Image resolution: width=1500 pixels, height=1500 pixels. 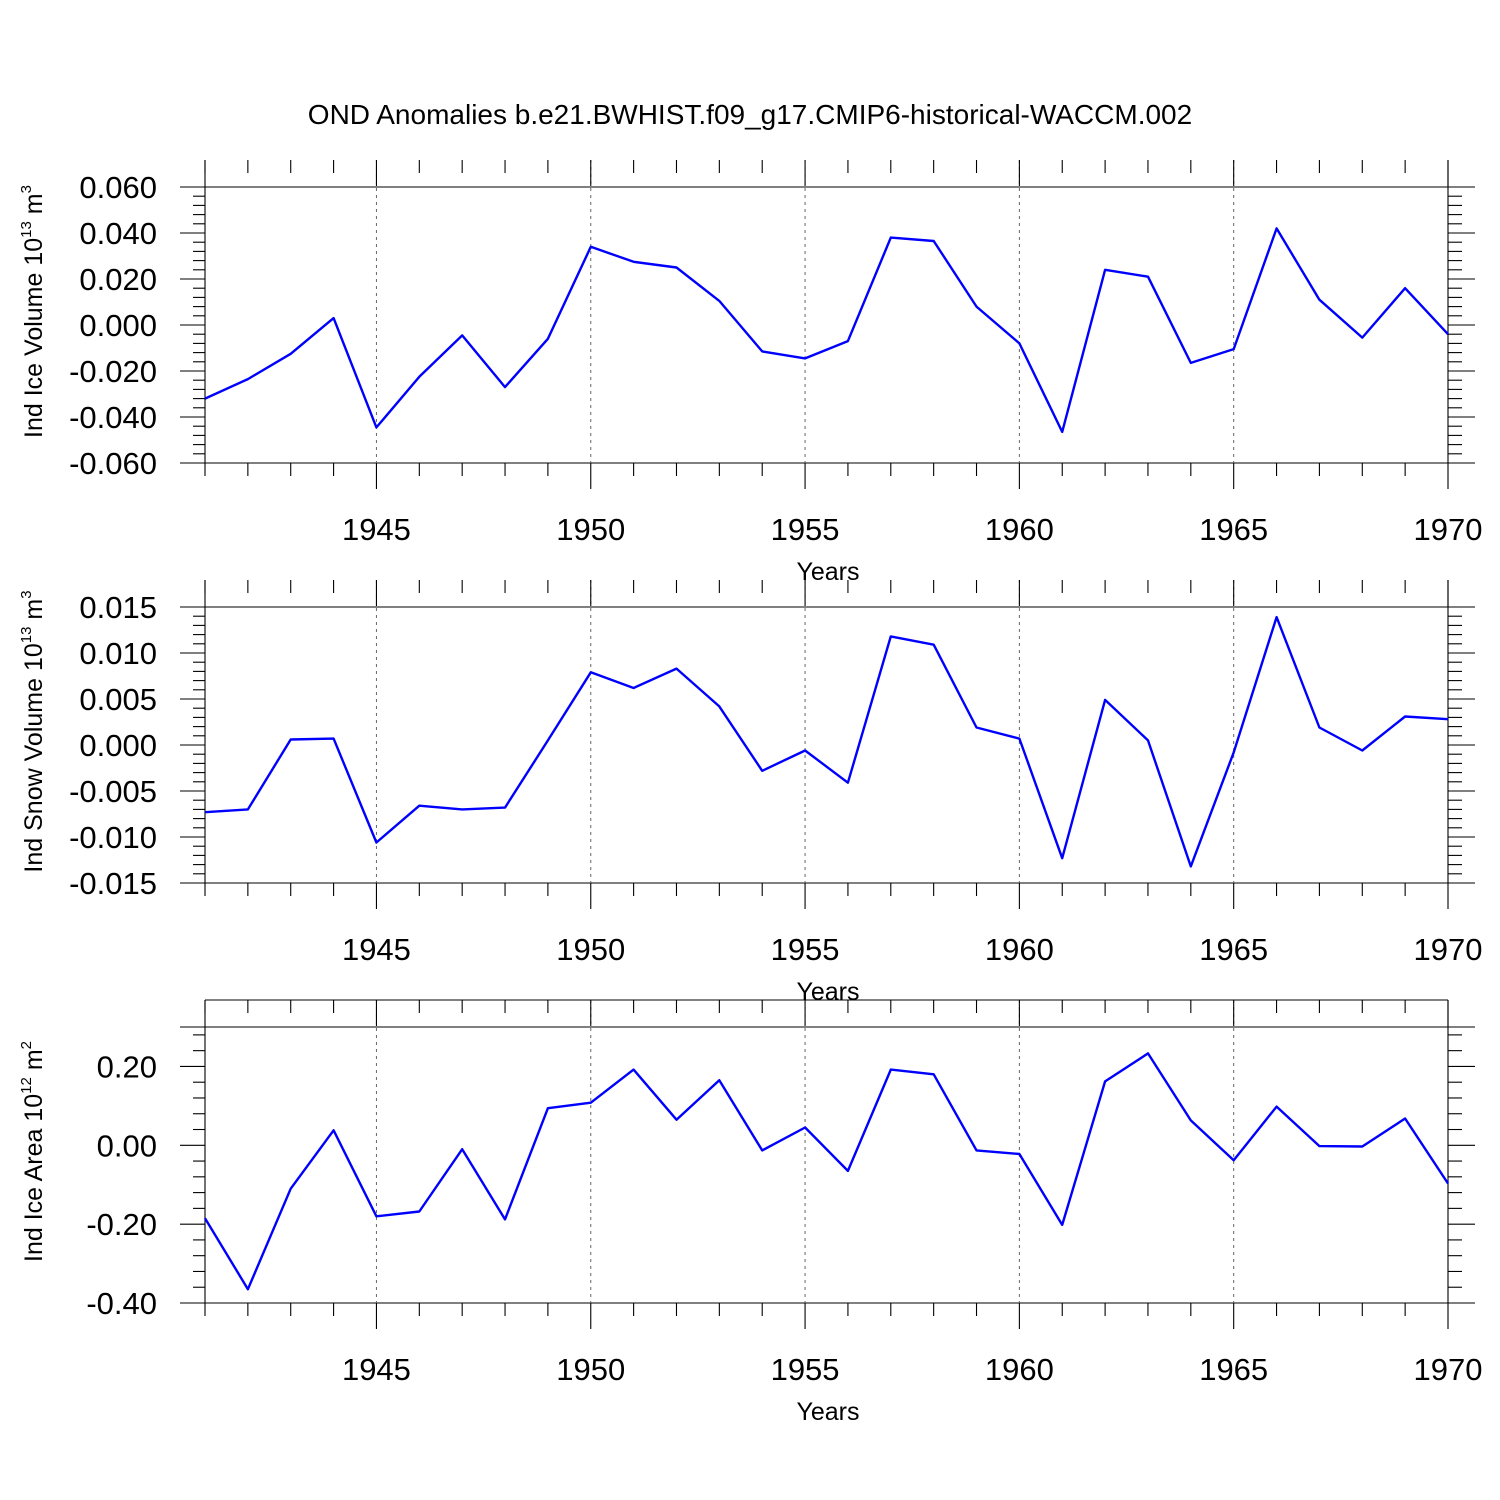 What do you see at coordinates (113, 417) in the screenshot?
I see `y-tick-label: -0.040` at bounding box center [113, 417].